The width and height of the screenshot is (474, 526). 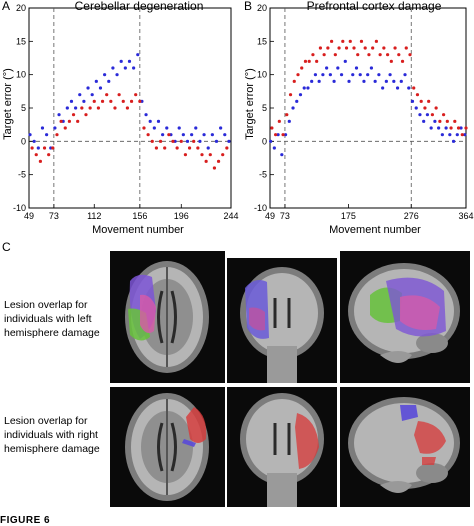 What do you see at coordinates (54, 216) in the screenshot?
I see `panel-a-xtick-label-1: 73` at bounding box center [54, 216].